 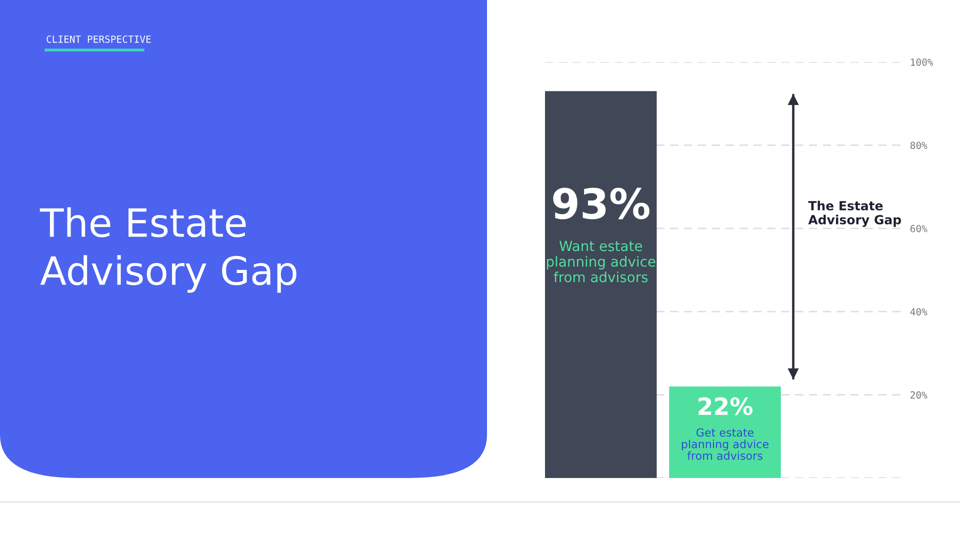 I want to click on x-tick-label: Get estate planning advice from advisors, so click(x=725, y=444).